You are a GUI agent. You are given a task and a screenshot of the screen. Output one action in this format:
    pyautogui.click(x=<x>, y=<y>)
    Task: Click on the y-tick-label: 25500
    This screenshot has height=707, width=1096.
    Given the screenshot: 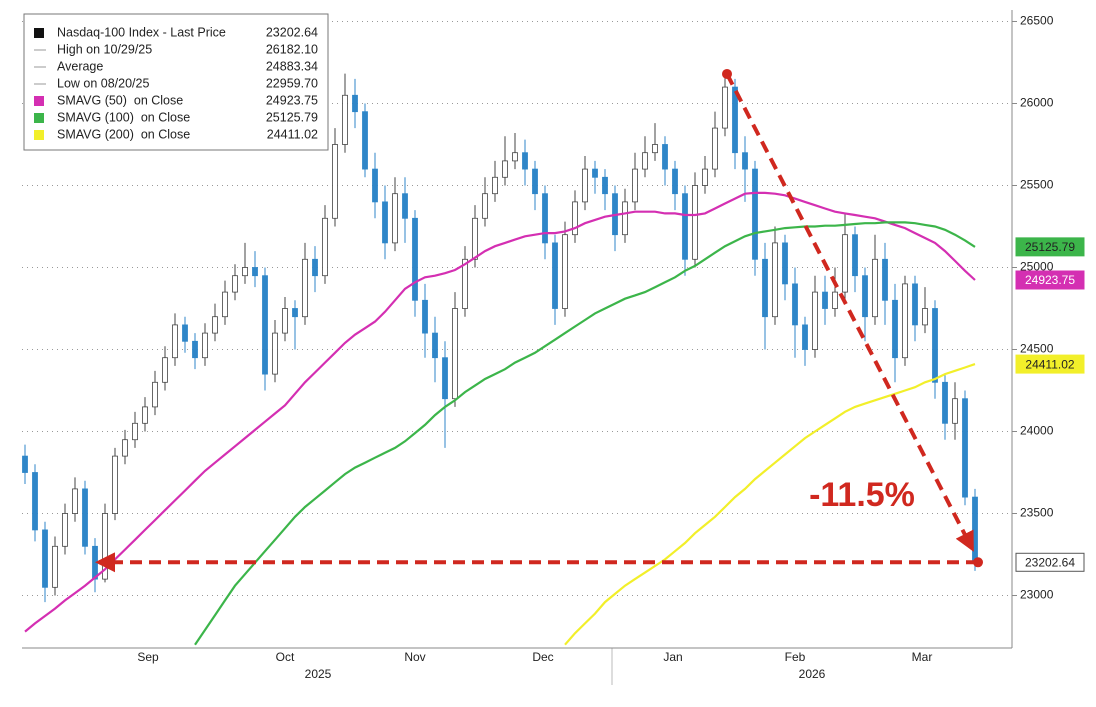 What is the action you would take?
    pyautogui.click(x=1037, y=185)
    